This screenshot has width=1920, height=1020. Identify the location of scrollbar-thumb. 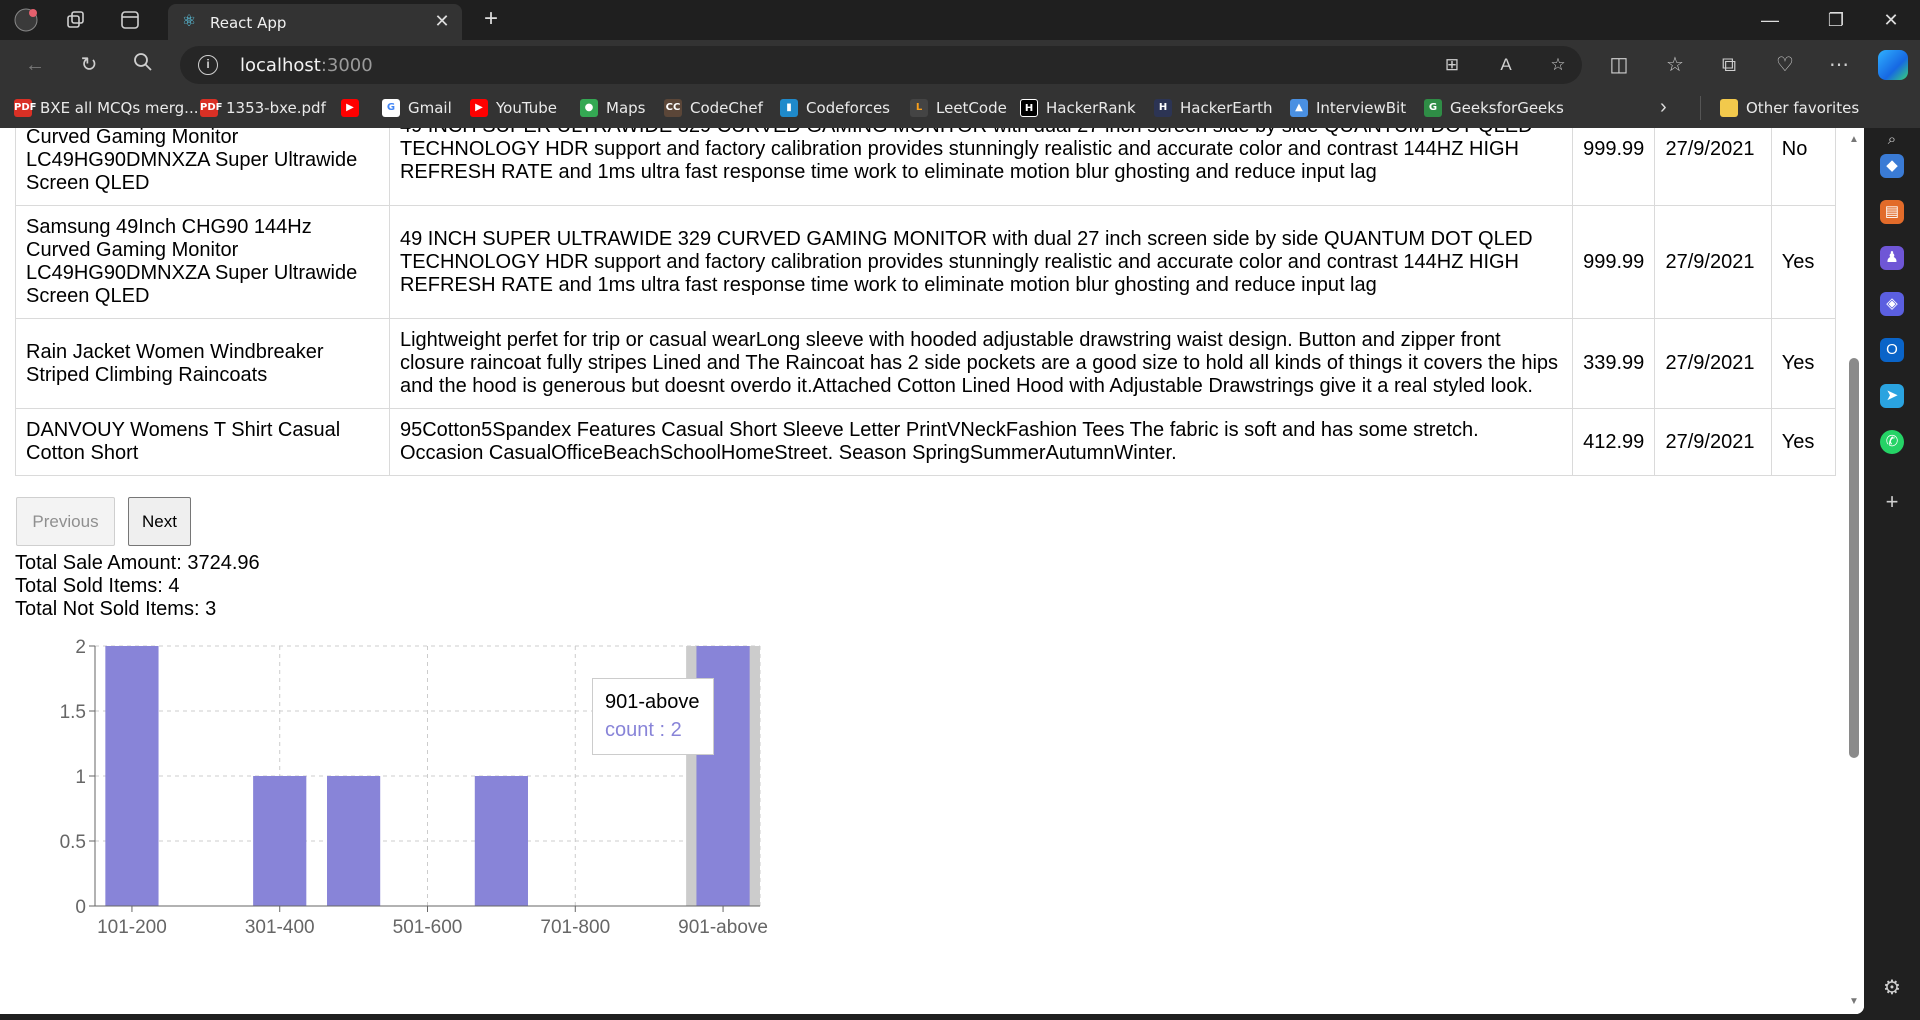
(1854, 558).